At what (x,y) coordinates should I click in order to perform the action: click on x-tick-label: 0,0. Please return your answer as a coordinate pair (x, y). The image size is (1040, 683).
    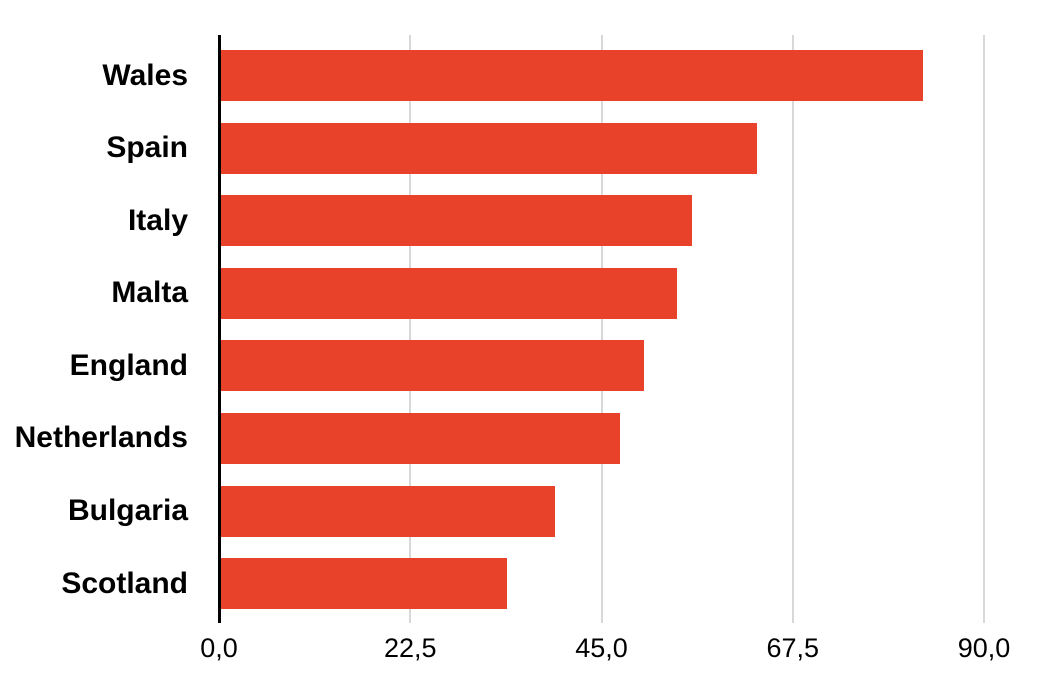
    Looking at the image, I should click on (219, 648).